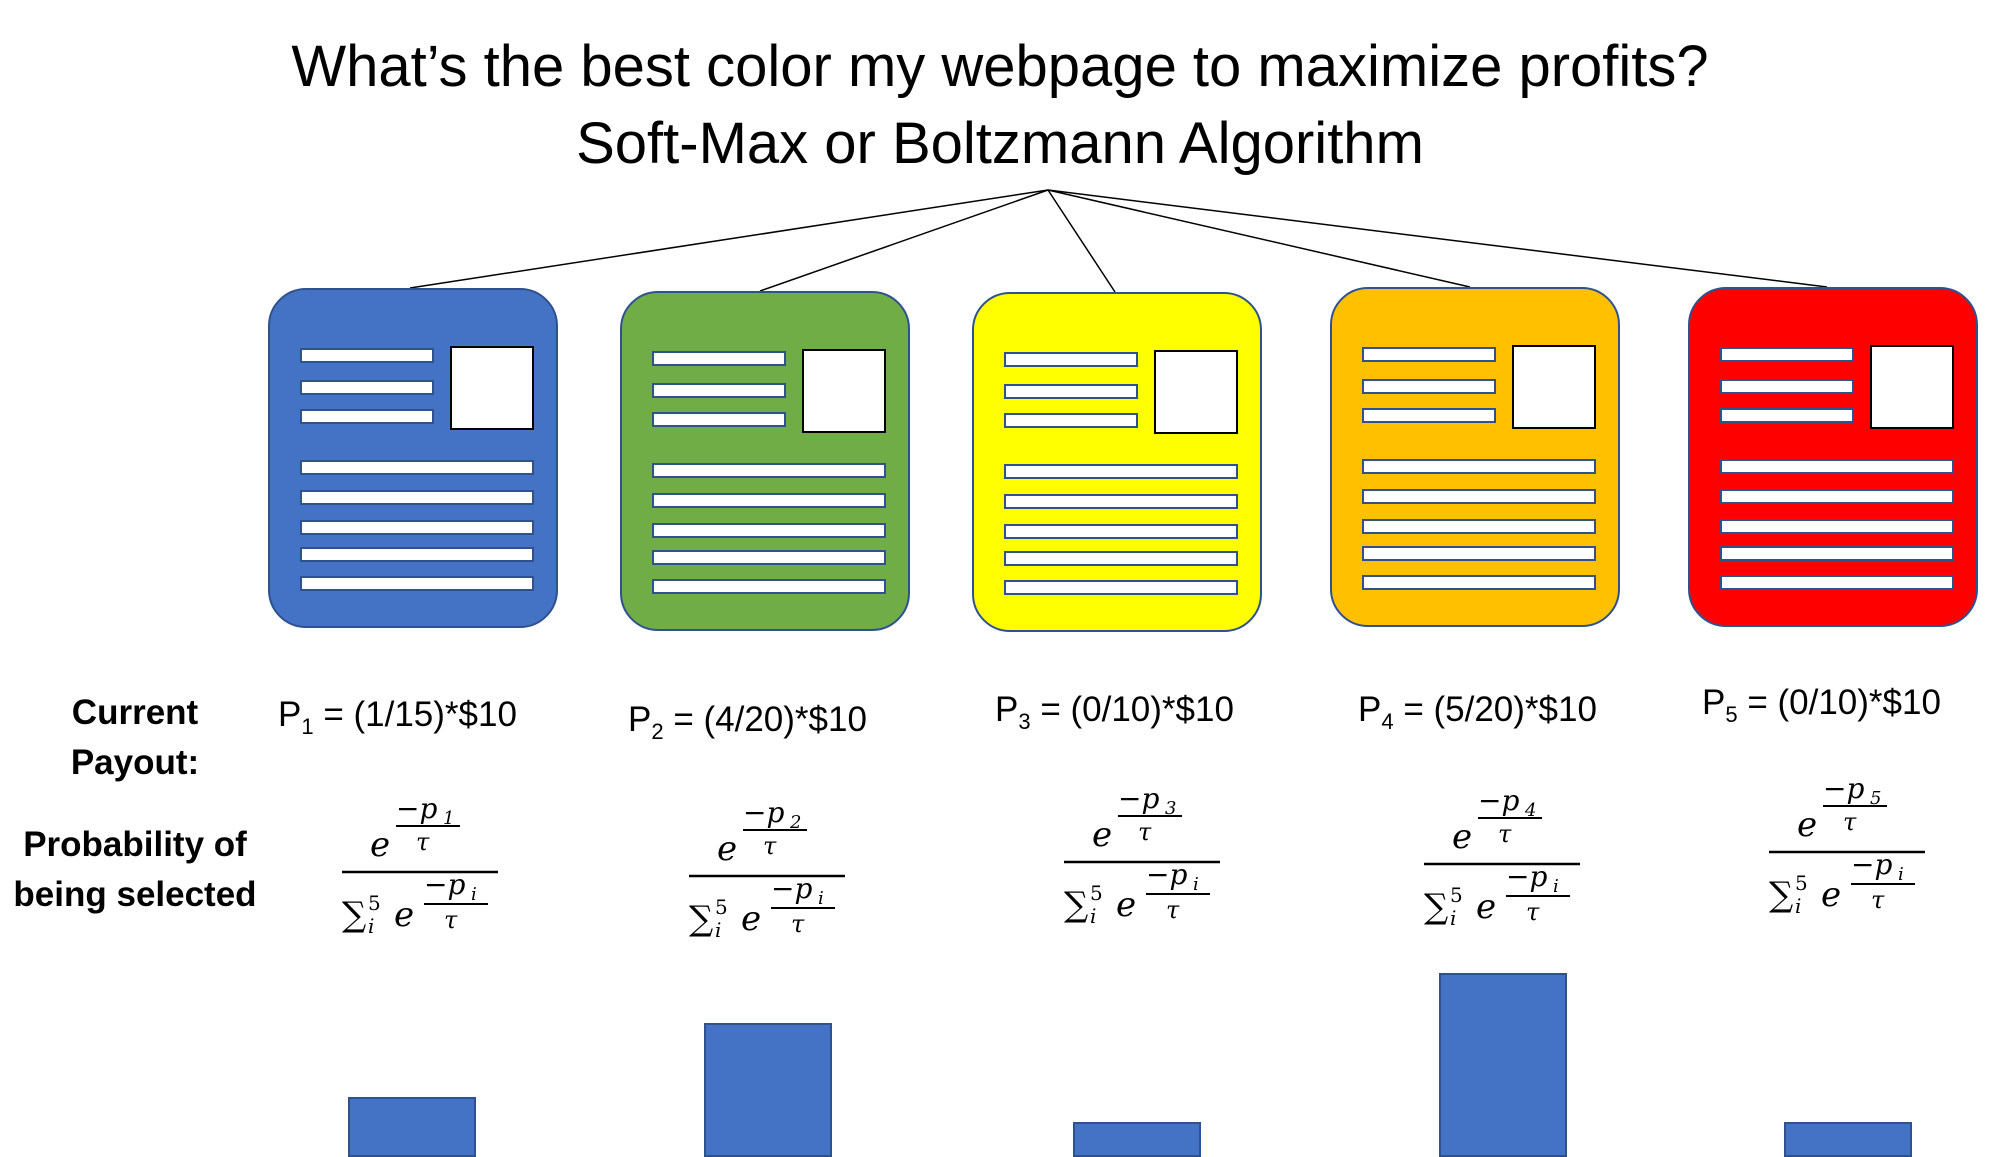  What do you see at coordinates (413, 458) in the screenshot?
I see `webpage-blue` at bounding box center [413, 458].